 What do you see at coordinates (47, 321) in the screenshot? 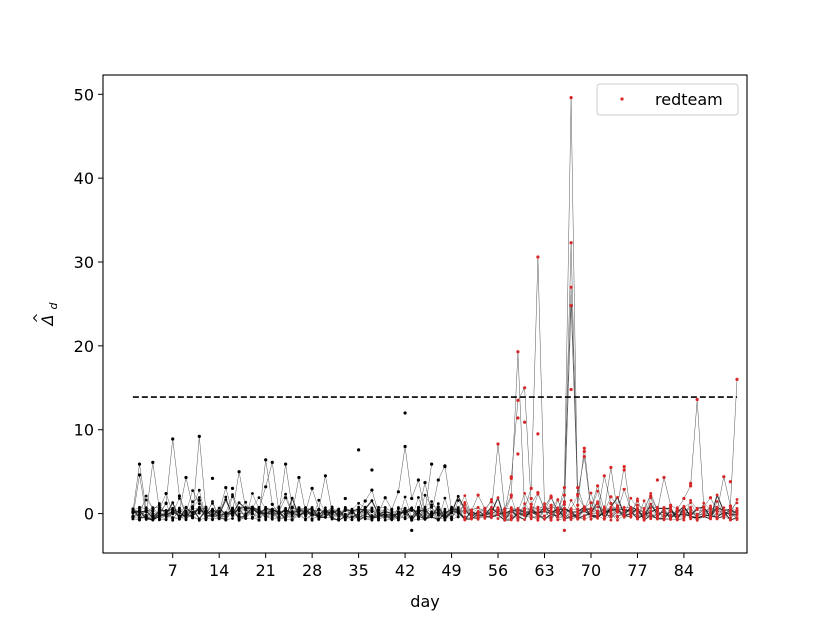
I see `y-axis-label-base: Δ` at bounding box center [47, 321].